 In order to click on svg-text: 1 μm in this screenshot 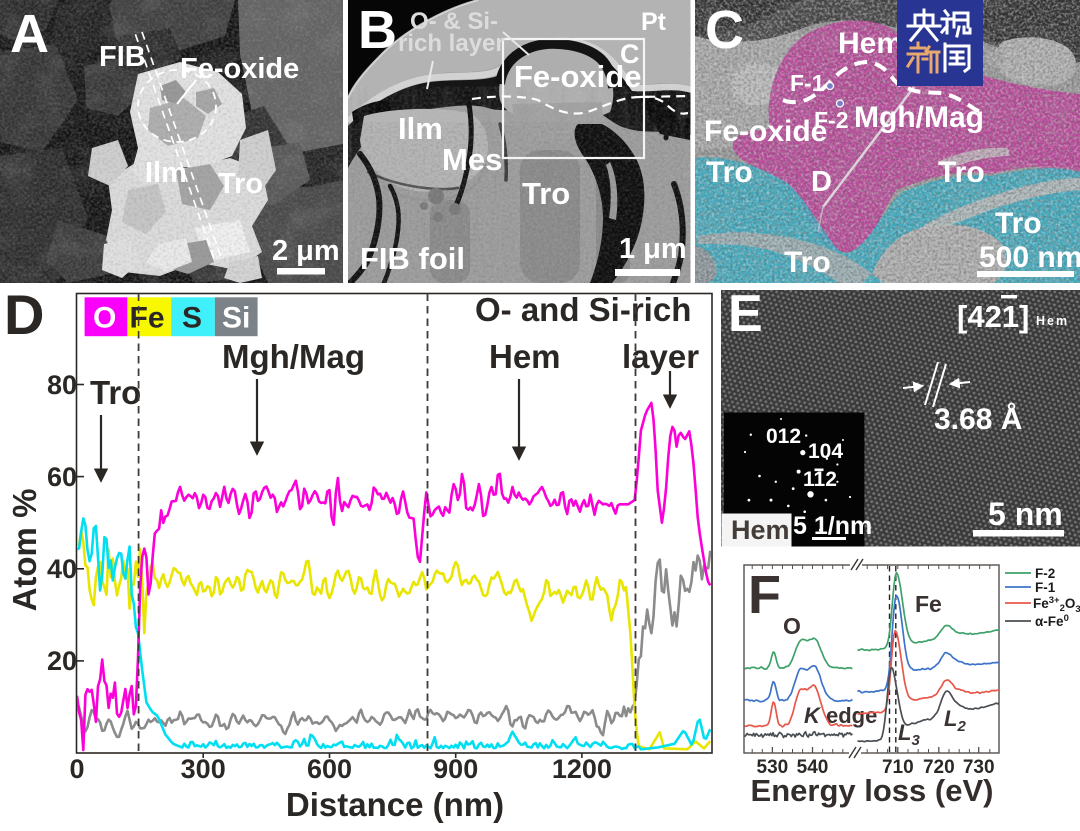, I will do `click(653, 249)`.